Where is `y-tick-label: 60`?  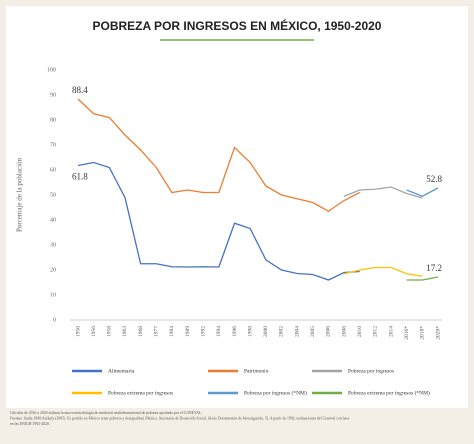 y-tick-label: 60 is located at coordinates (53, 170).